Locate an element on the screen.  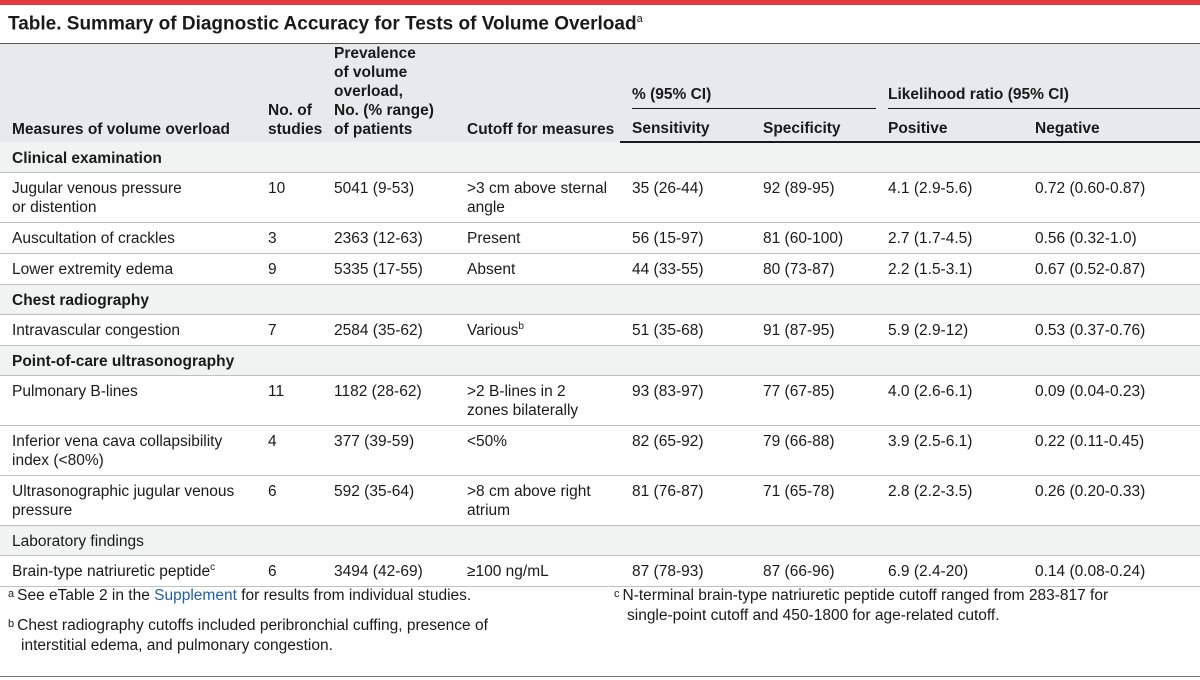
header-percent-group: % (95% CI) is located at coordinates (748, 78).